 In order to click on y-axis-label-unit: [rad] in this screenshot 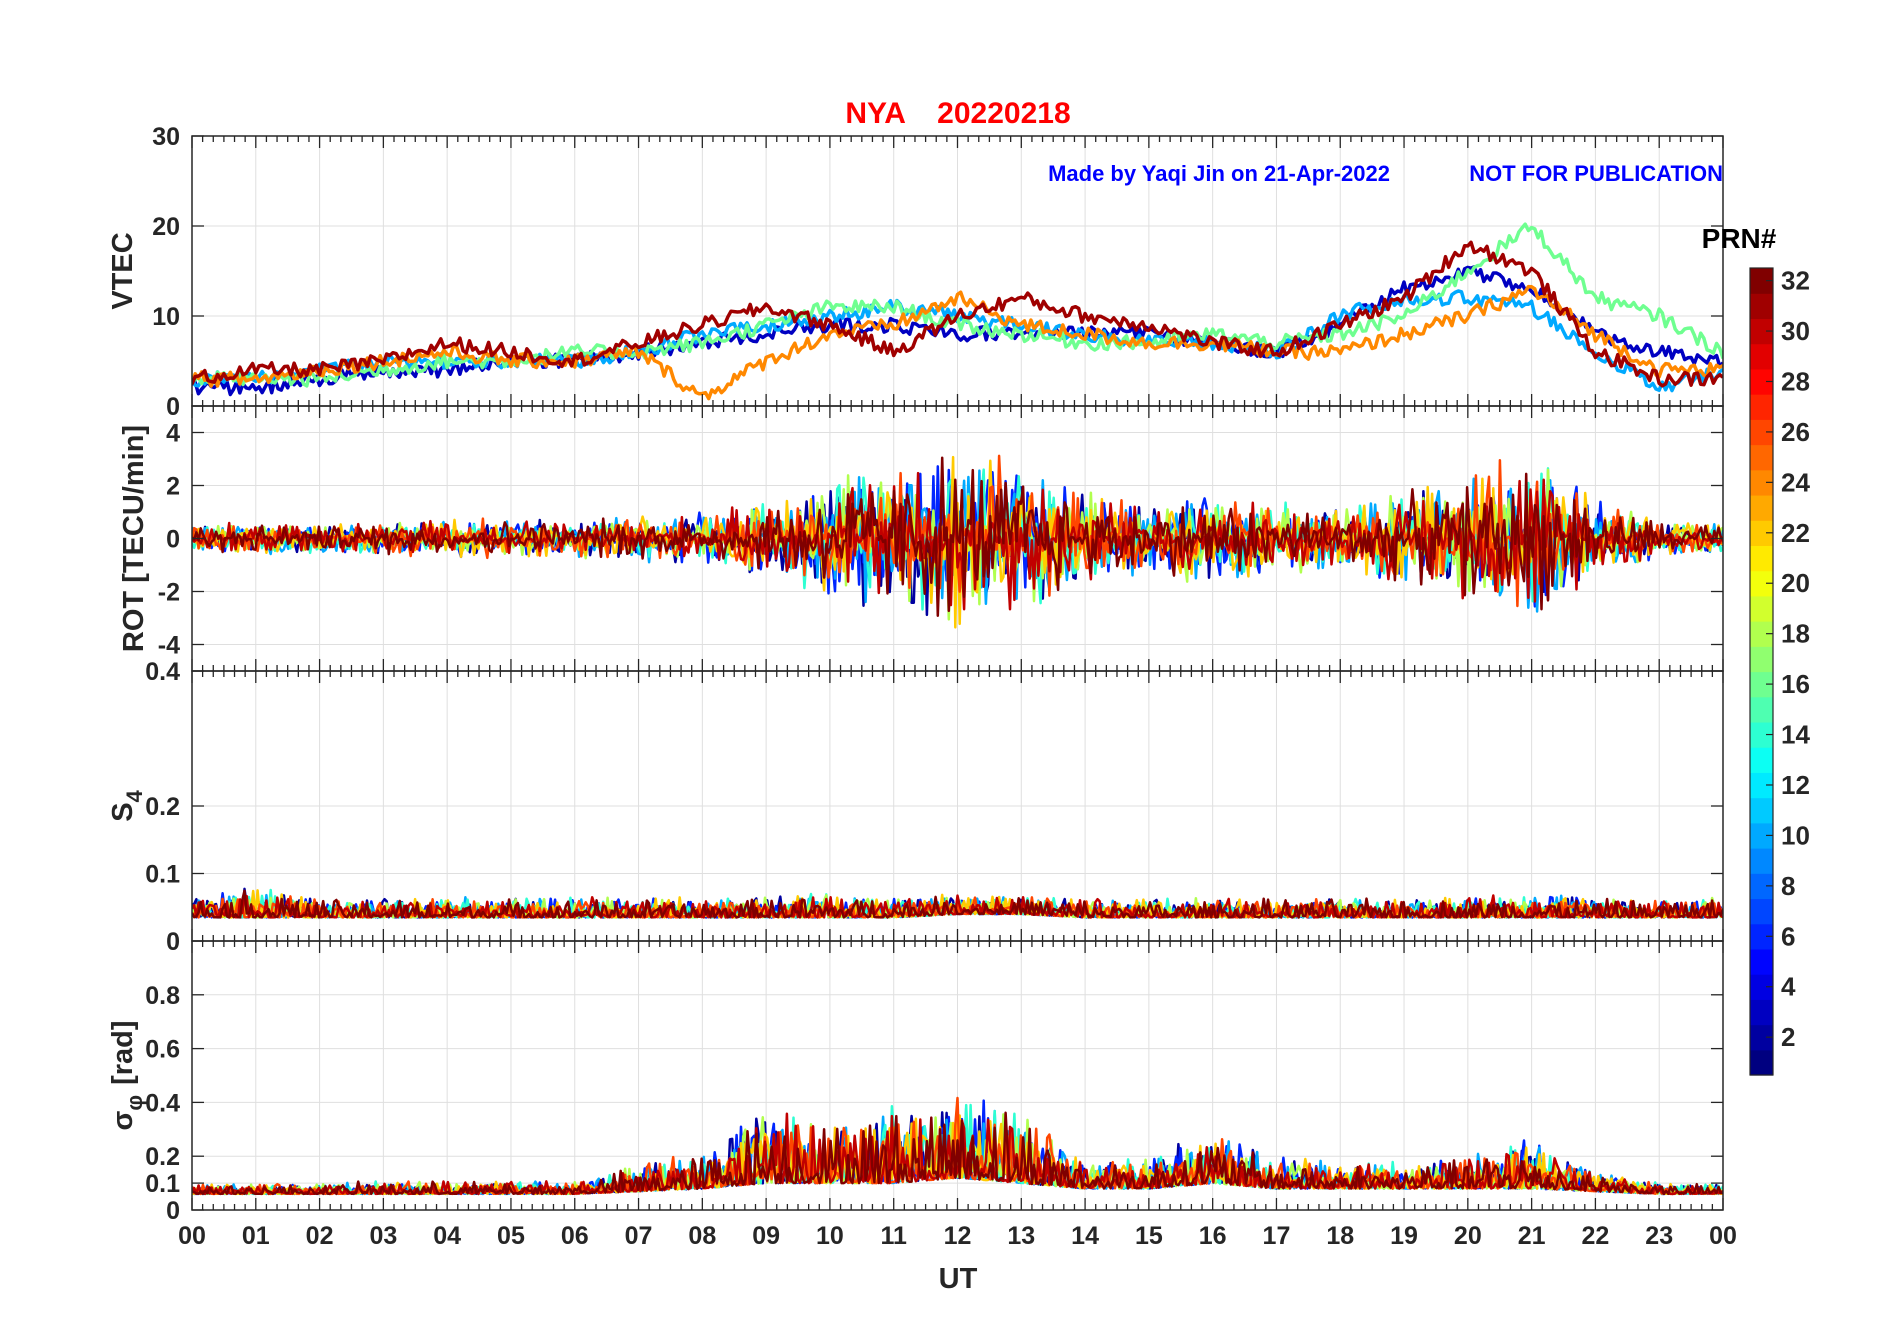, I will do `click(123, 1052)`.